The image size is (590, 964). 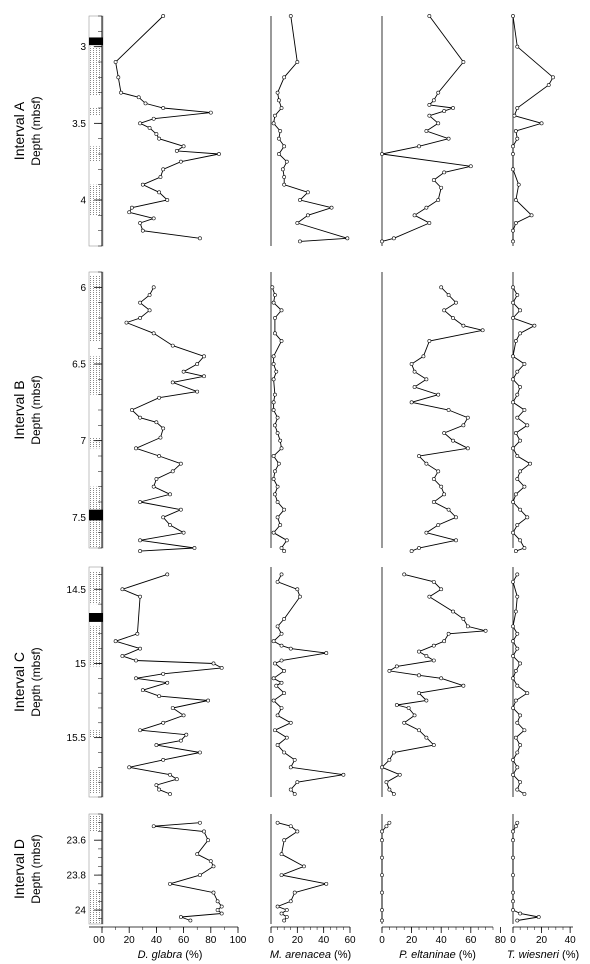 I want to click on x-tick-label: 60, so click(x=184, y=940).